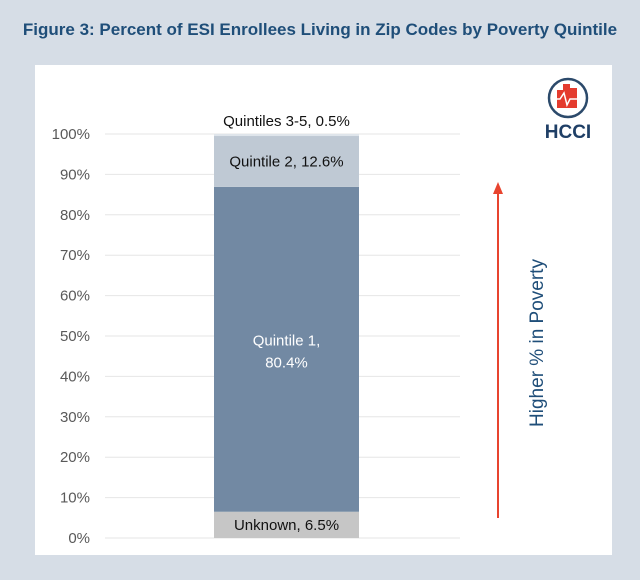 The image size is (640, 580). I want to click on y-tick-label: 0%, so click(79, 538).